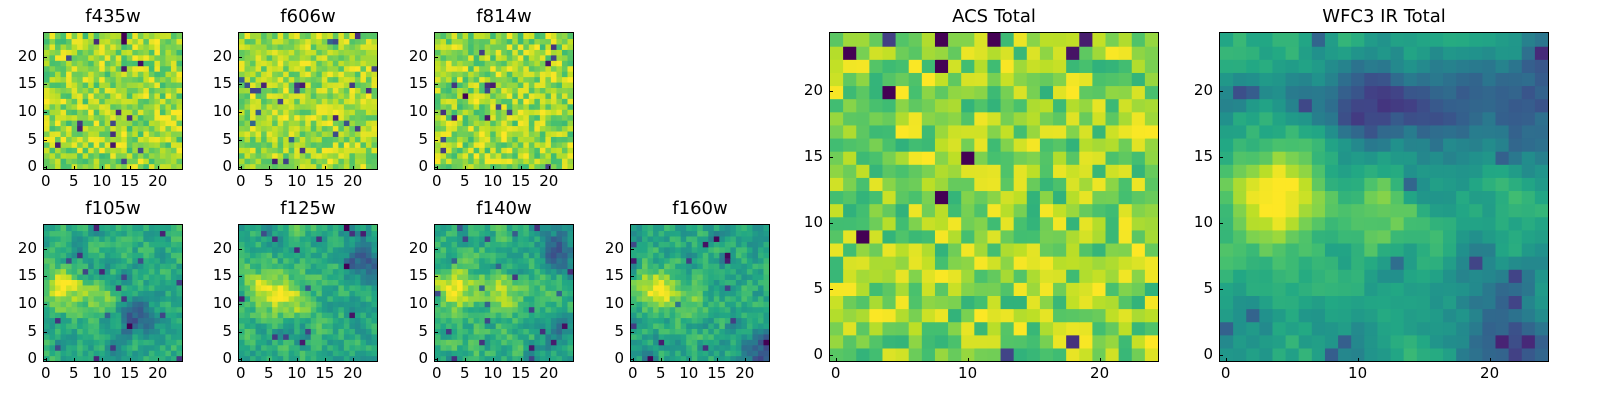 The width and height of the screenshot is (1600, 400). I want to click on x-tick-label: 20, so click(353, 373).